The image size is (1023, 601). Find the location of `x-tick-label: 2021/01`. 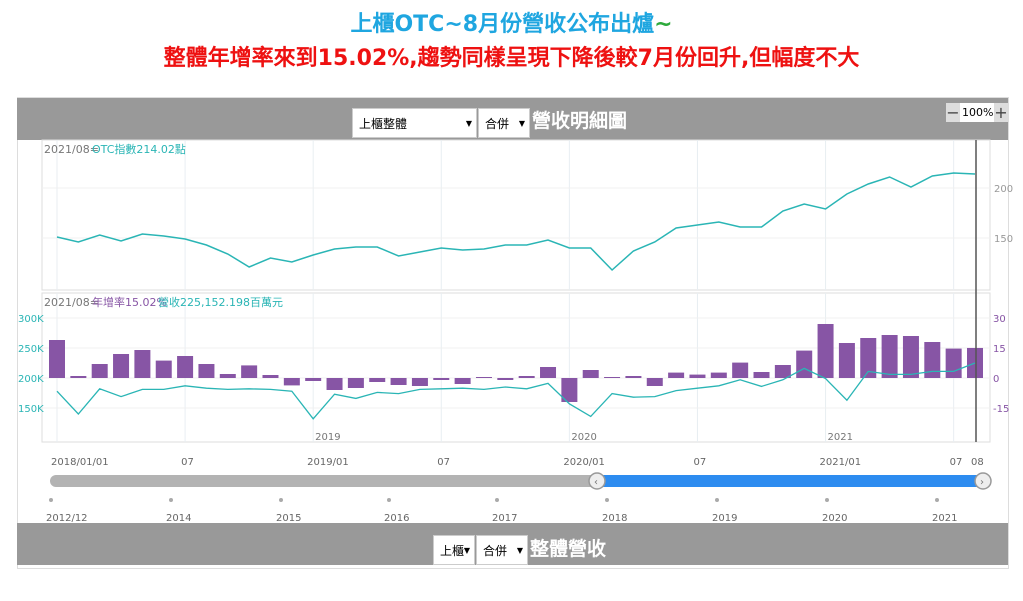

x-tick-label: 2021/01 is located at coordinates (841, 462).